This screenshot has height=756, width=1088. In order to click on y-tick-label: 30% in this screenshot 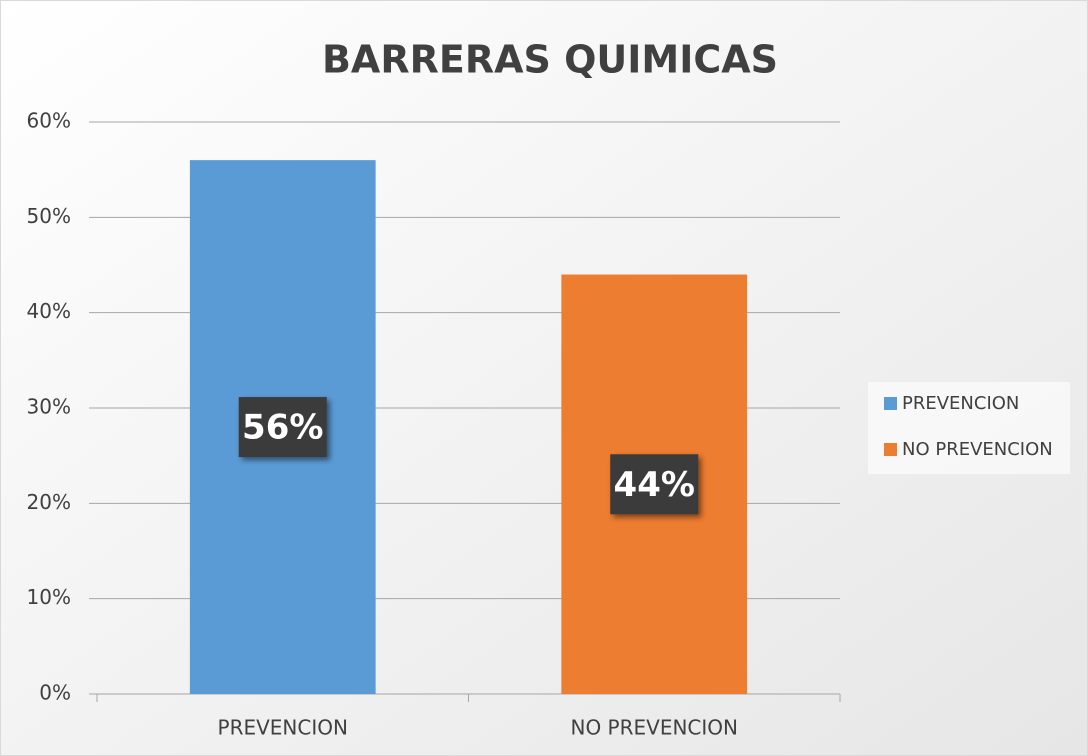, I will do `click(49, 407)`.